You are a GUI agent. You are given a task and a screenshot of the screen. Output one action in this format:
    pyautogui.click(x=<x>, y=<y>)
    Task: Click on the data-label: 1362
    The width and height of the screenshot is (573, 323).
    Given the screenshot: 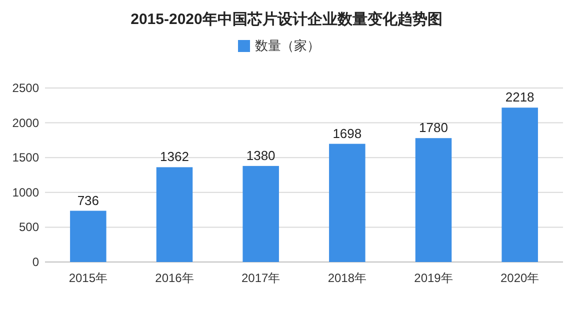 What is the action you would take?
    pyautogui.click(x=174, y=156)
    